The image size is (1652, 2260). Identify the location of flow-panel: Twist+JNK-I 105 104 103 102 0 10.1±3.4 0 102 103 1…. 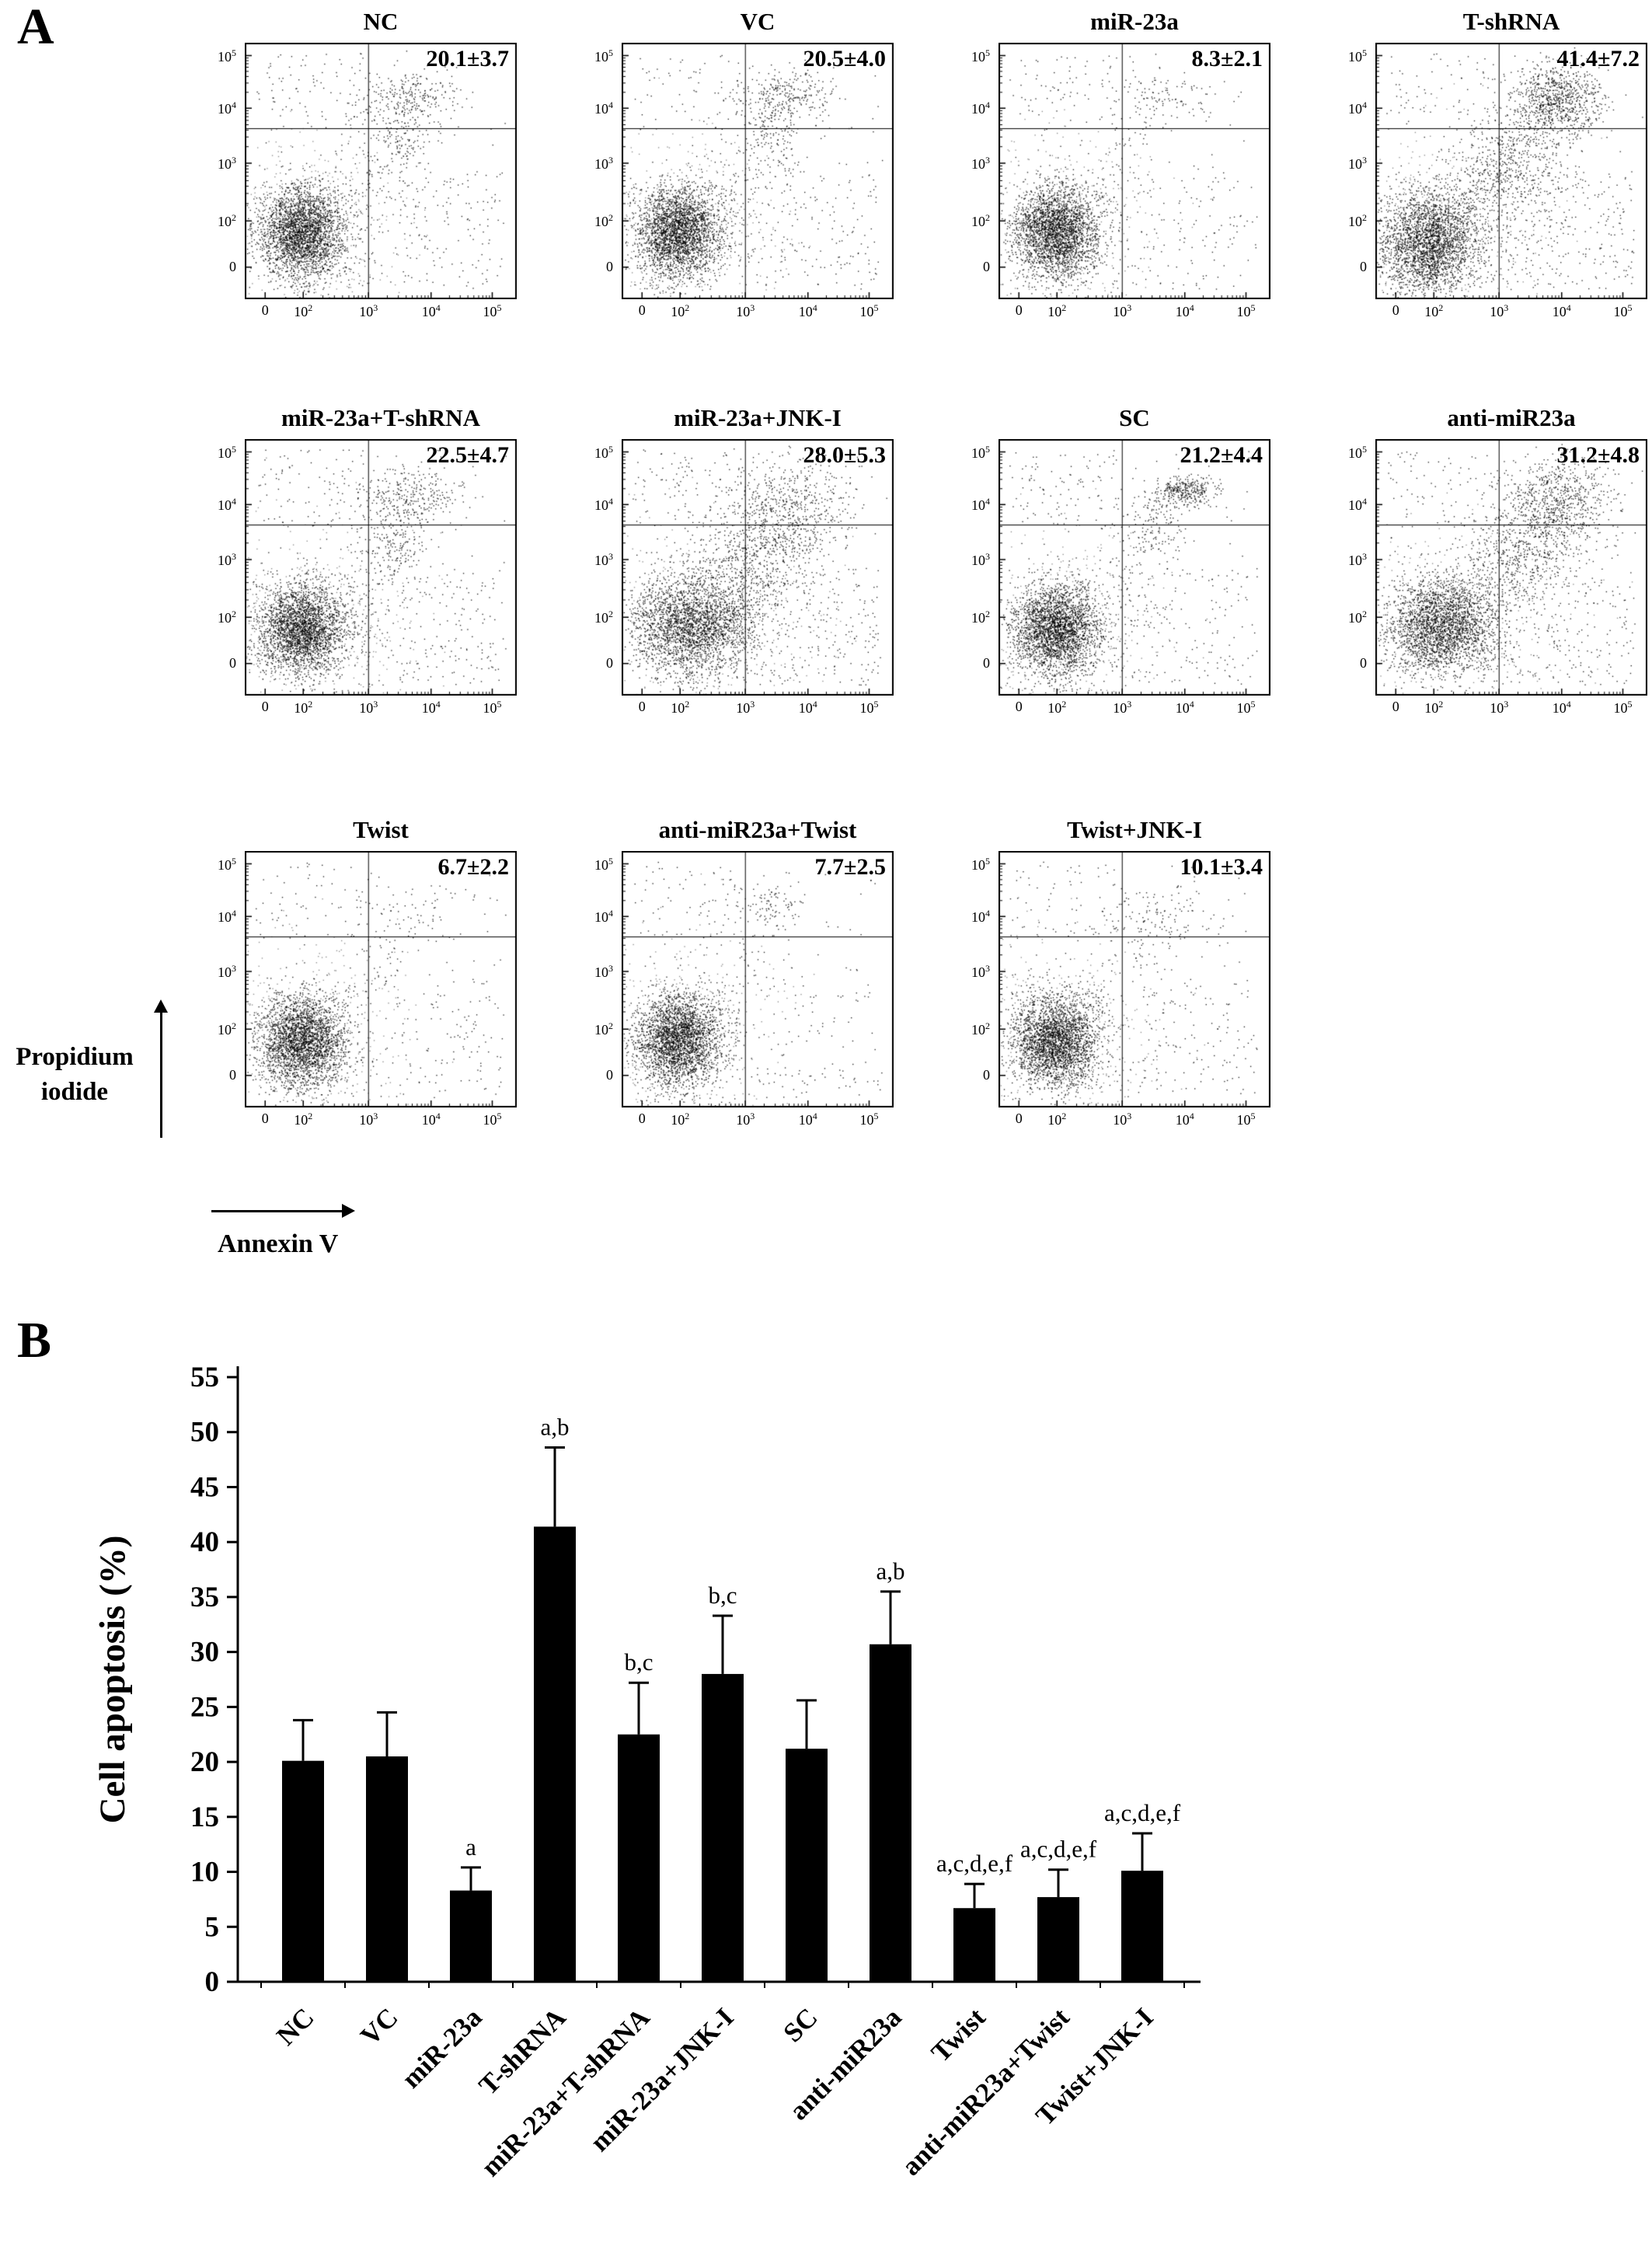
(1109, 975).